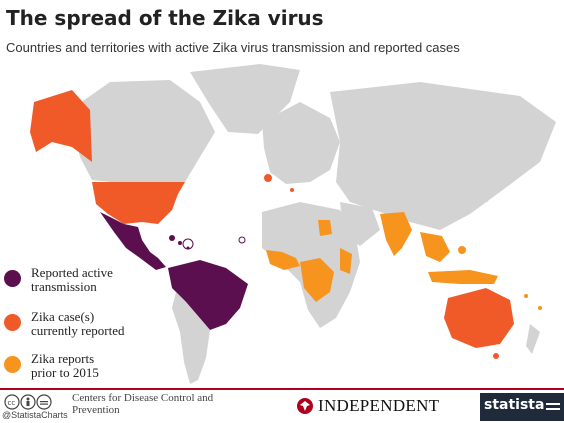  What do you see at coordinates (143, 398) in the screenshot?
I see `source-line: Centers for Disease Control and` at bounding box center [143, 398].